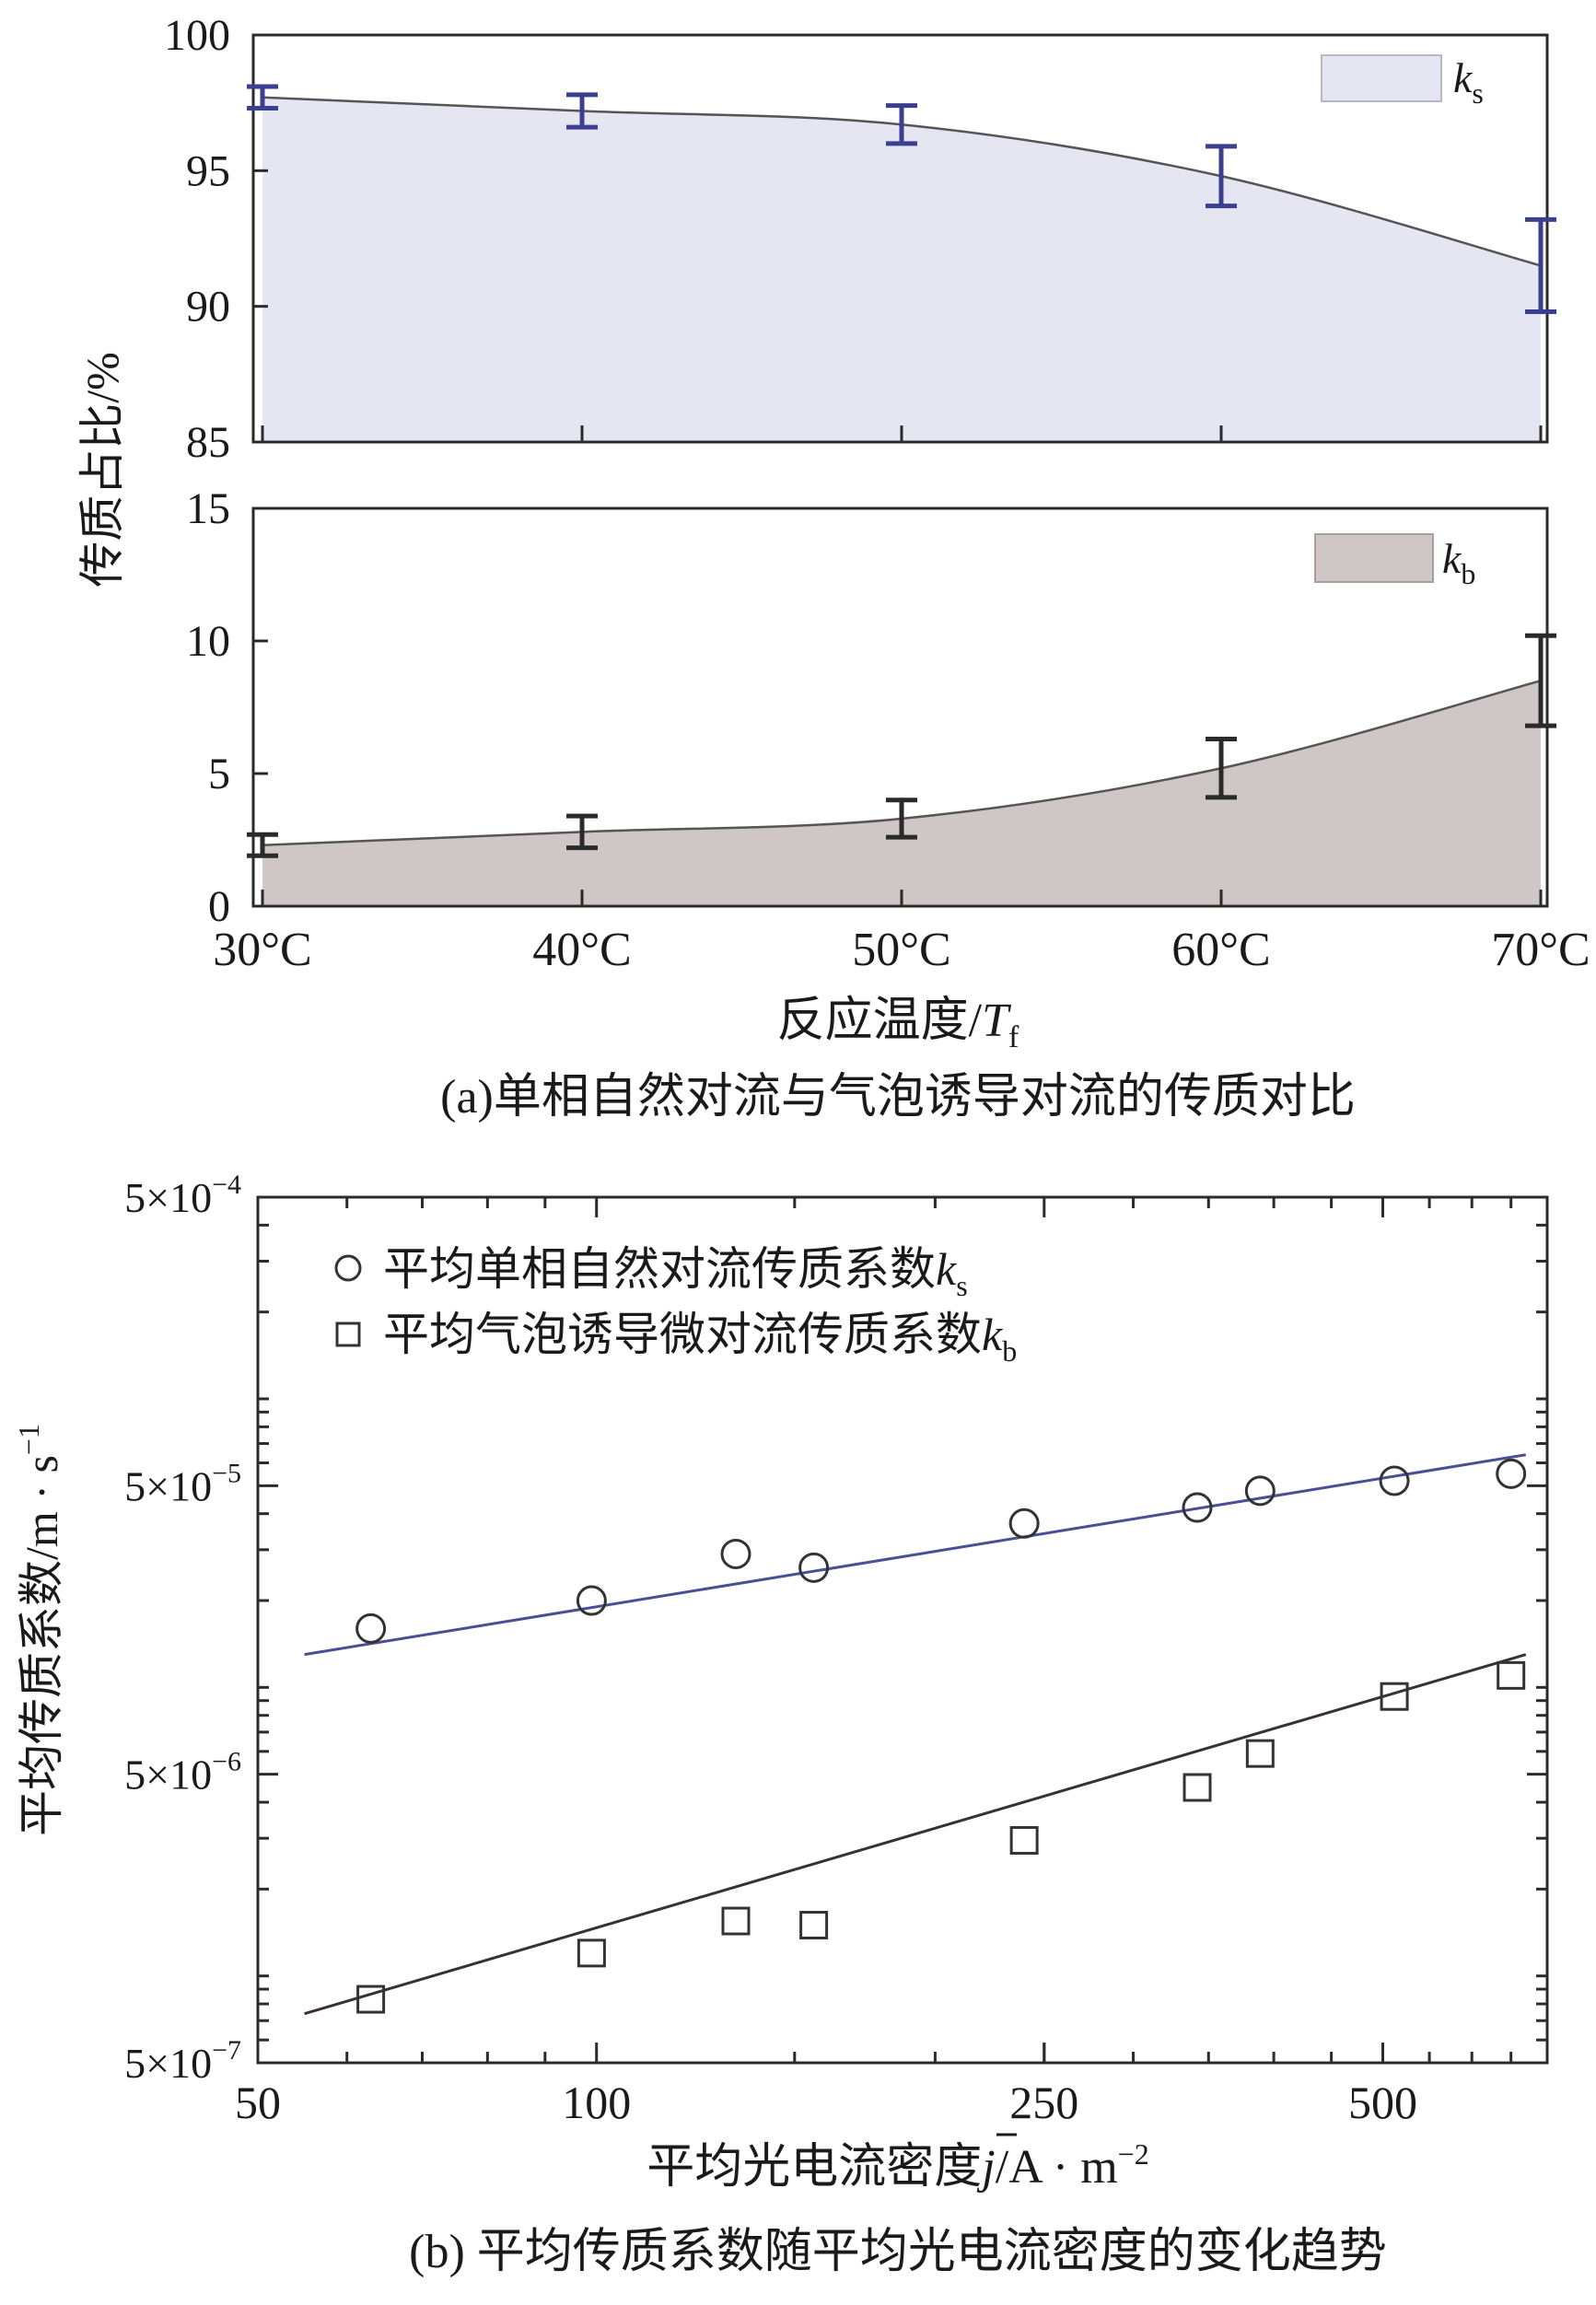 This screenshot has width=1596, height=2305. What do you see at coordinates (197, 35) in the screenshot?
I see `ks-y-tick-label: 100` at bounding box center [197, 35].